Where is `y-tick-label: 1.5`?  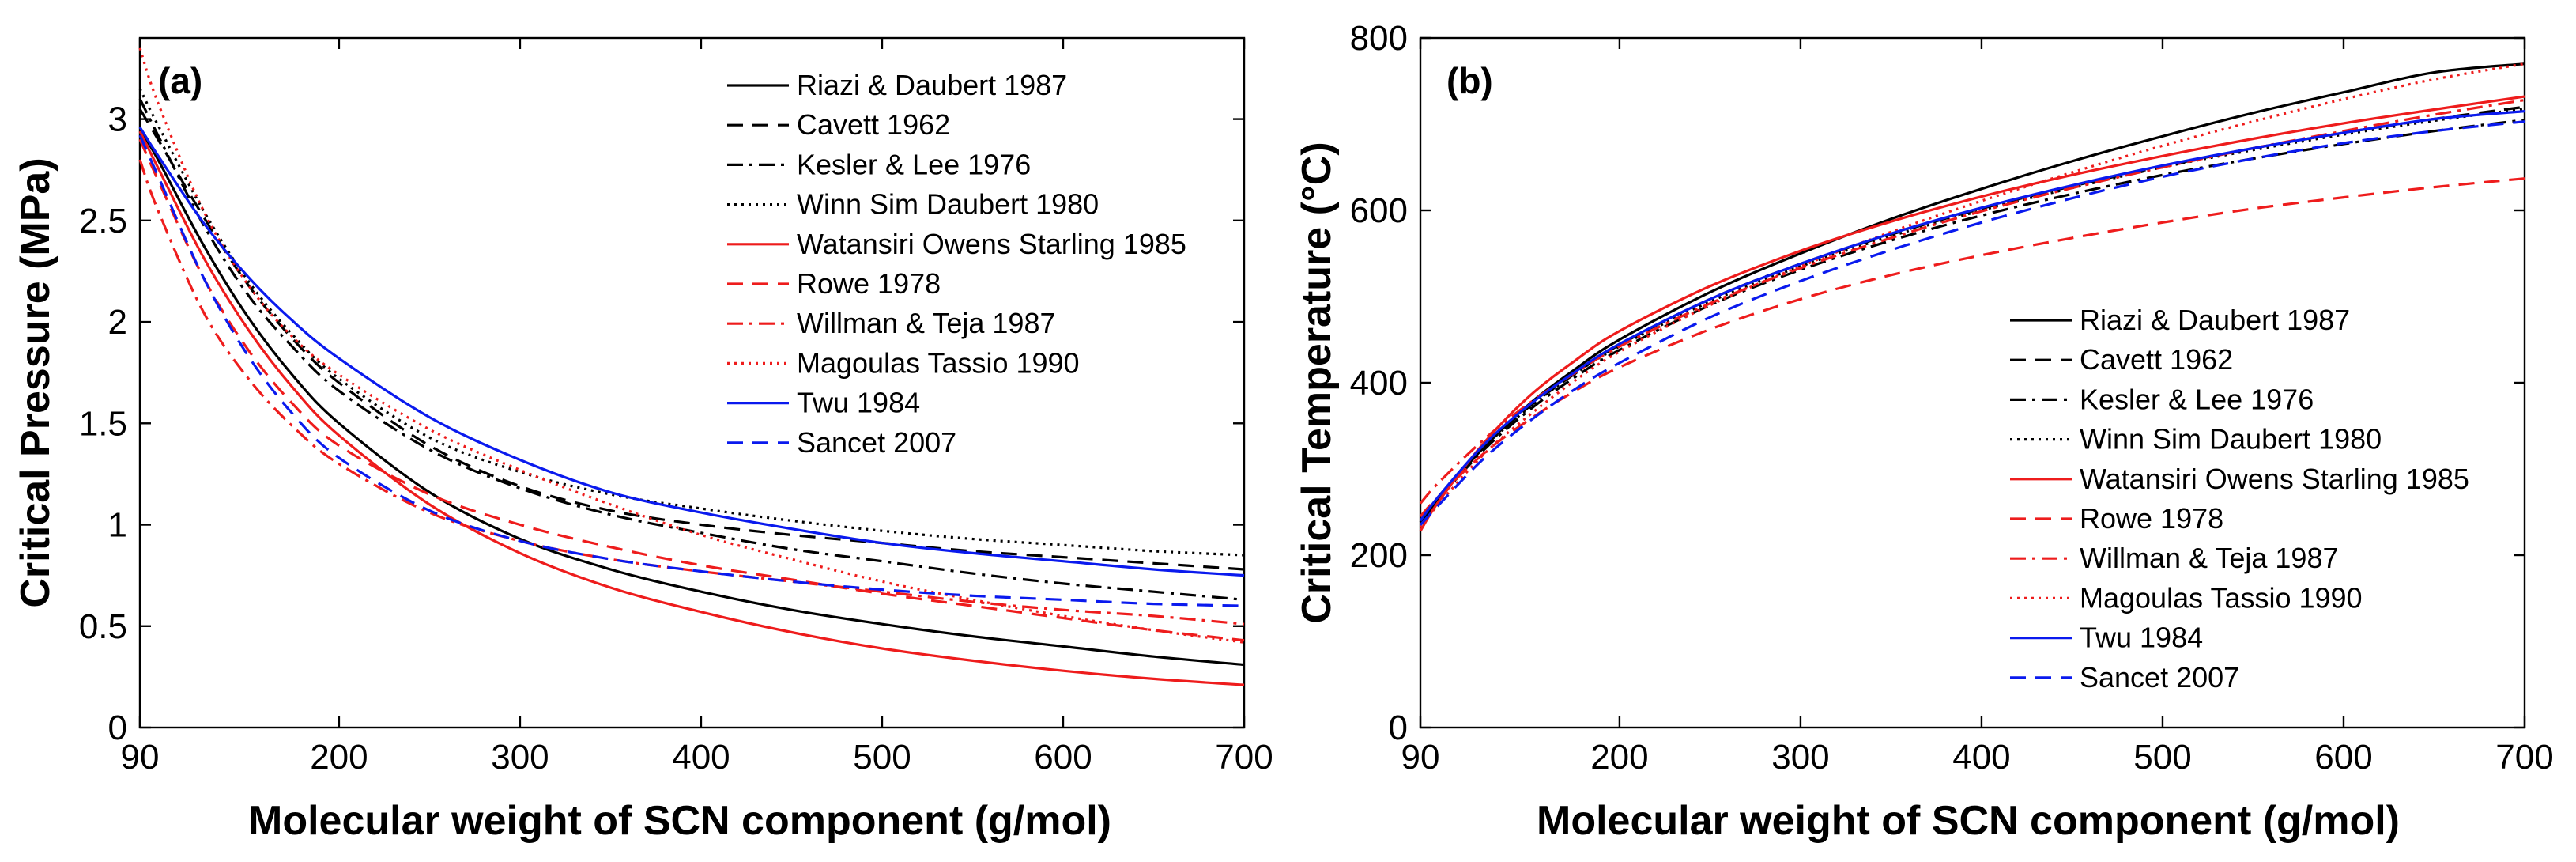
y-tick-label: 1.5 is located at coordinates (103, 423).